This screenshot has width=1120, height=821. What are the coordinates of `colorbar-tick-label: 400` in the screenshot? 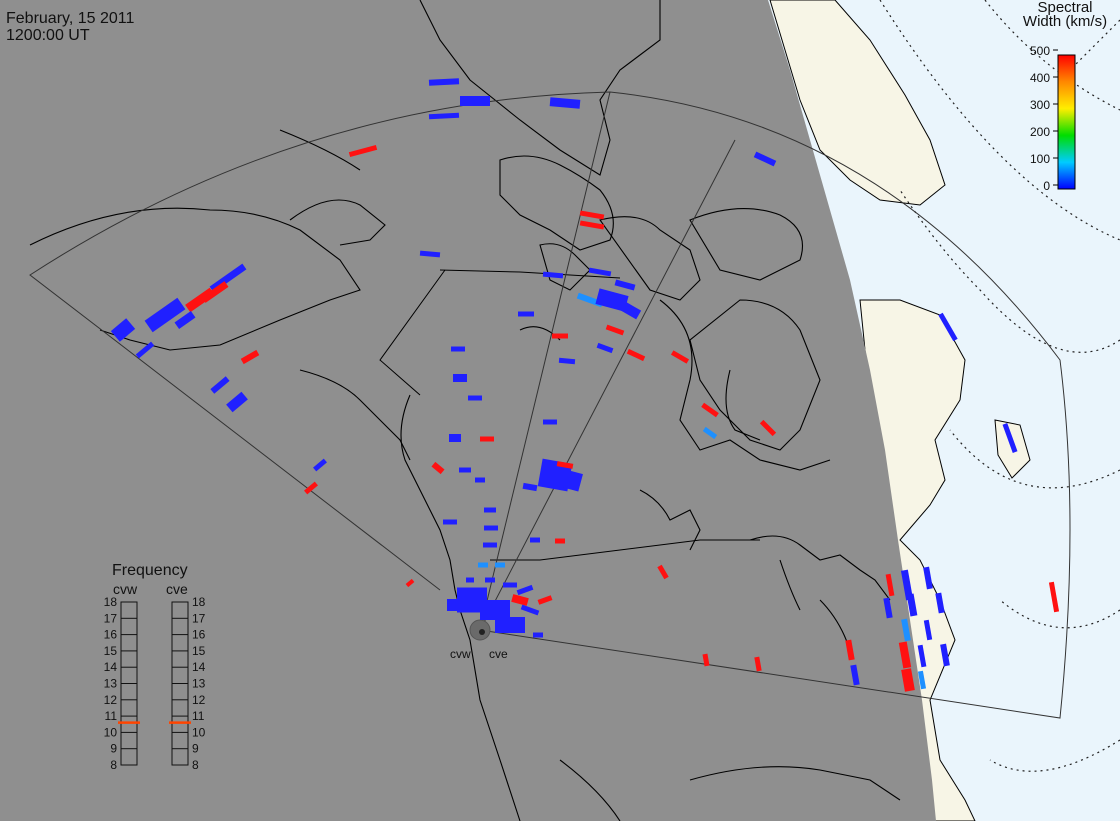 It's located at (1040, 78).